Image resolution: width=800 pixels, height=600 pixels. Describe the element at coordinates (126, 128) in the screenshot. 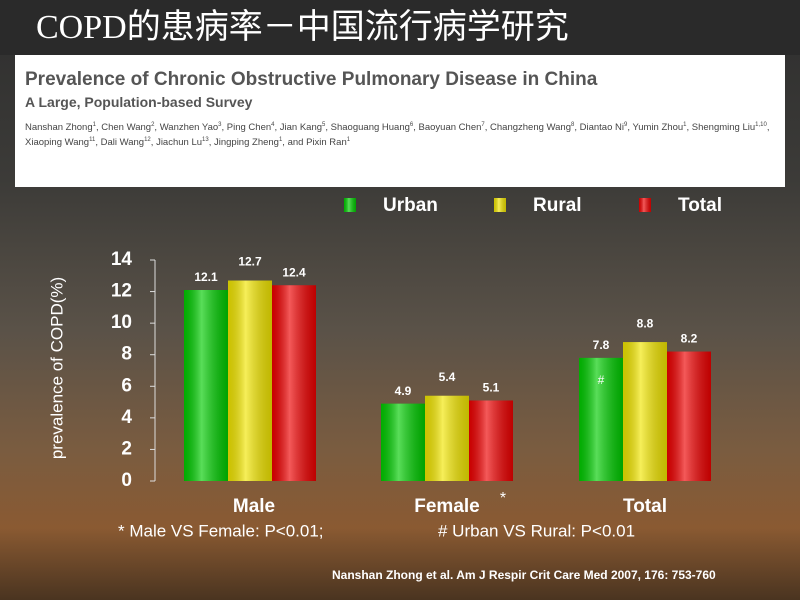

I see `author-name: Chen Wang` at that location.